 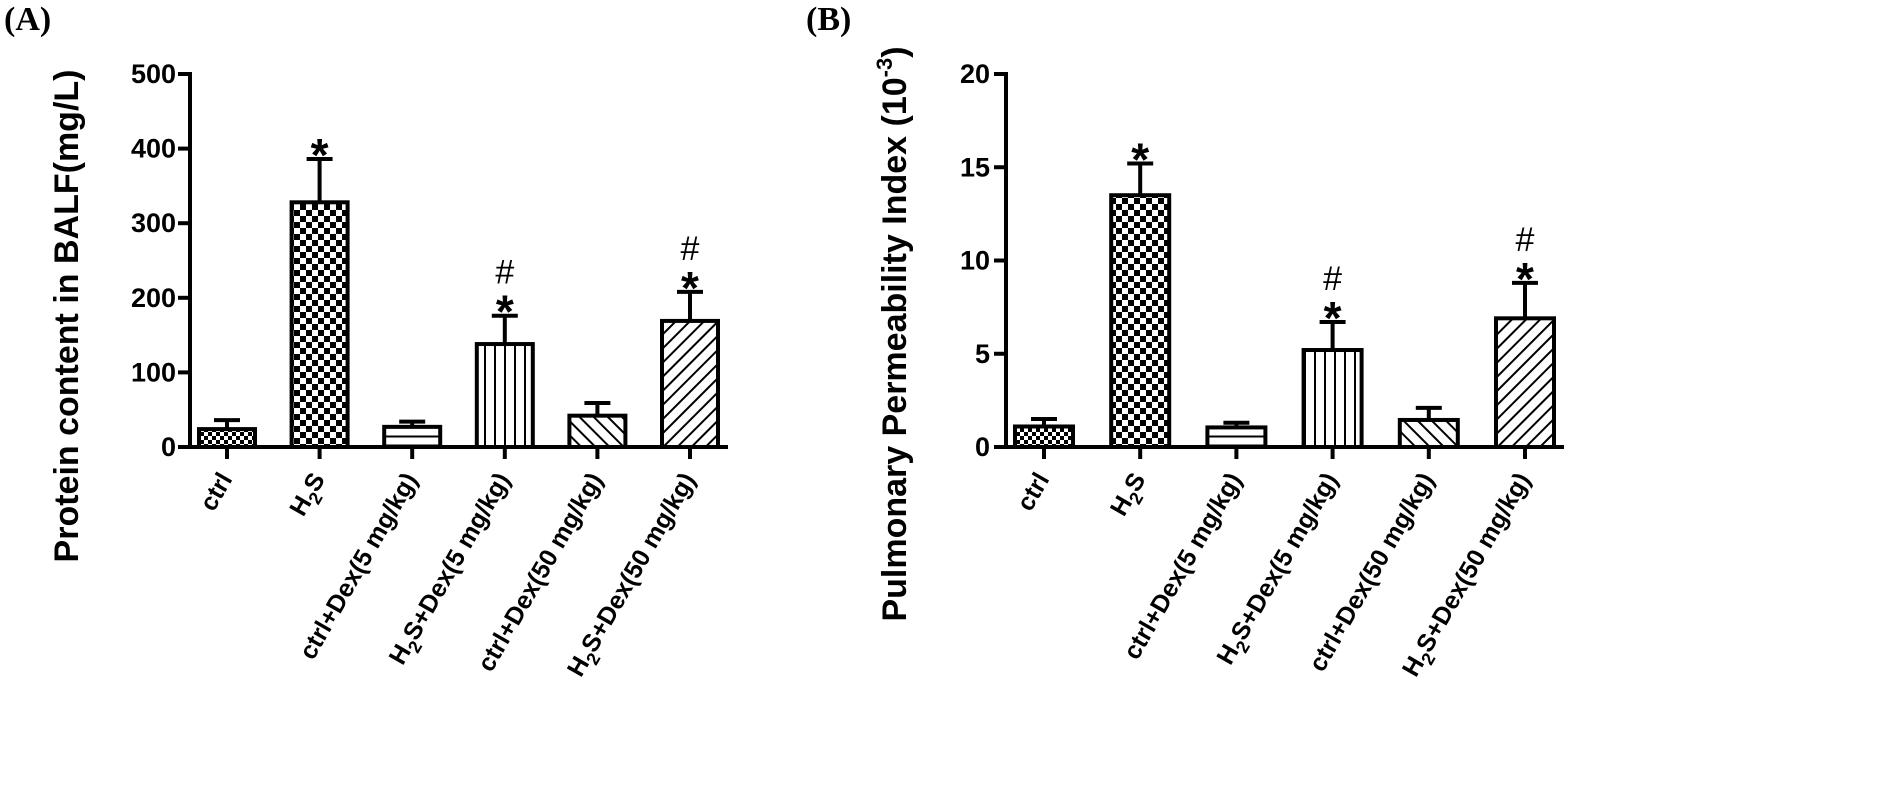 I want to click on panel-b-label: (B), so click(x=828, y=19).